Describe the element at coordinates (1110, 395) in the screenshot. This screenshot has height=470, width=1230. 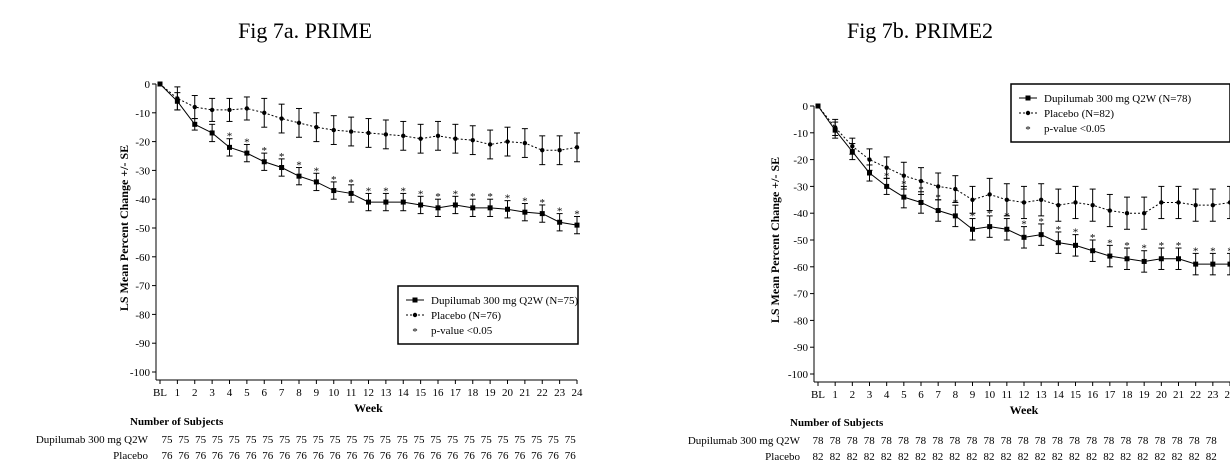
I see `x-tick-label: 17` at that location.